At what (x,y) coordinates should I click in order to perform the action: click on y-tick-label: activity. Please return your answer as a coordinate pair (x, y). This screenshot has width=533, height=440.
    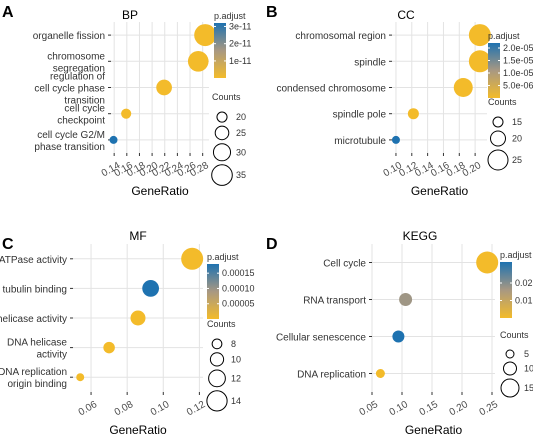
    Looking at the image, I should click on (51, 355).